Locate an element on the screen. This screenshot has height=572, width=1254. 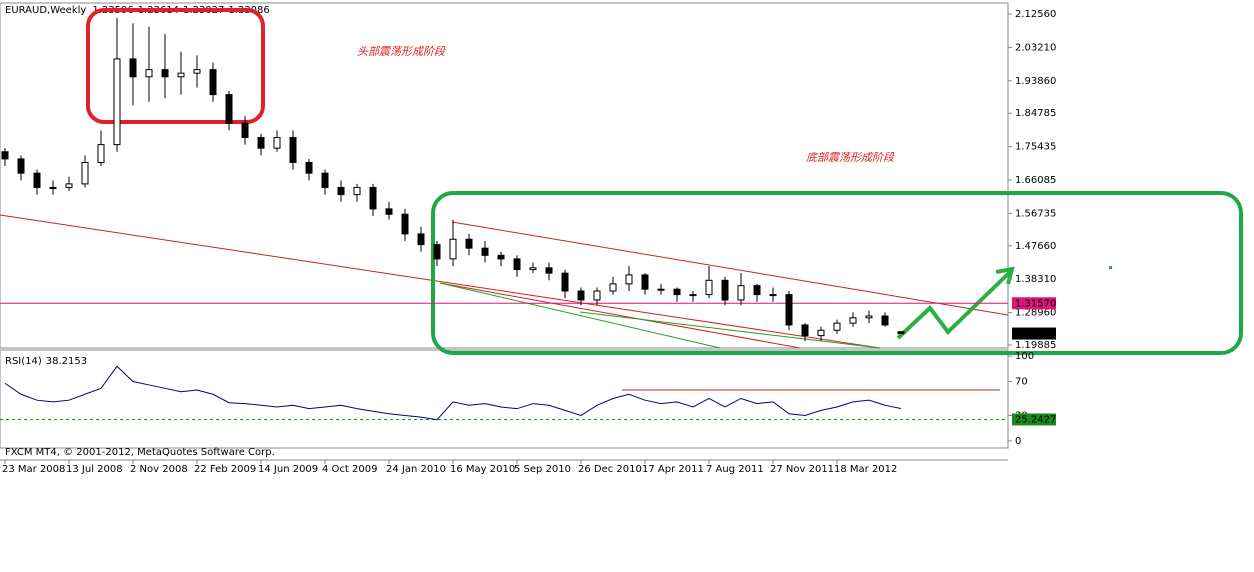
price-label-box is located at coordinates (1034, 333).